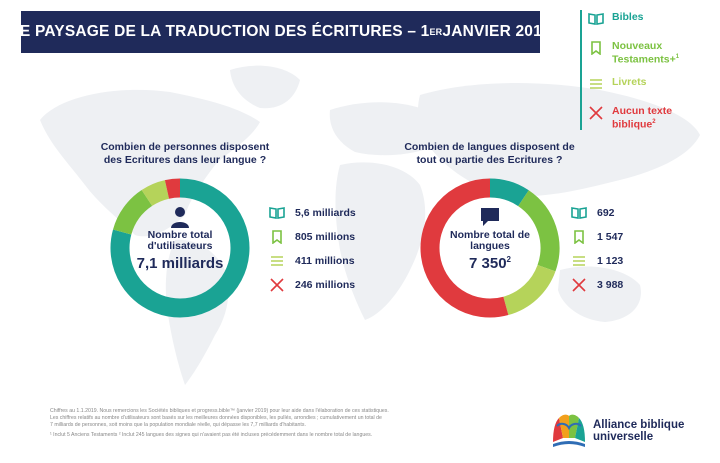  I want to click on person-icon, so click(180, 218).